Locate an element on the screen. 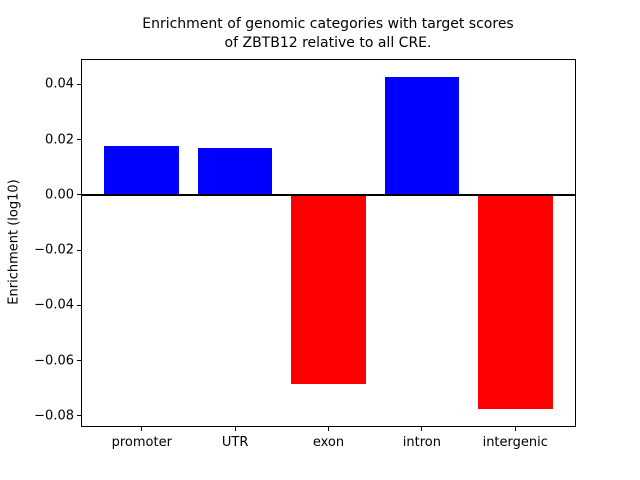  bar-UTR is located at coordinates (235, 171).